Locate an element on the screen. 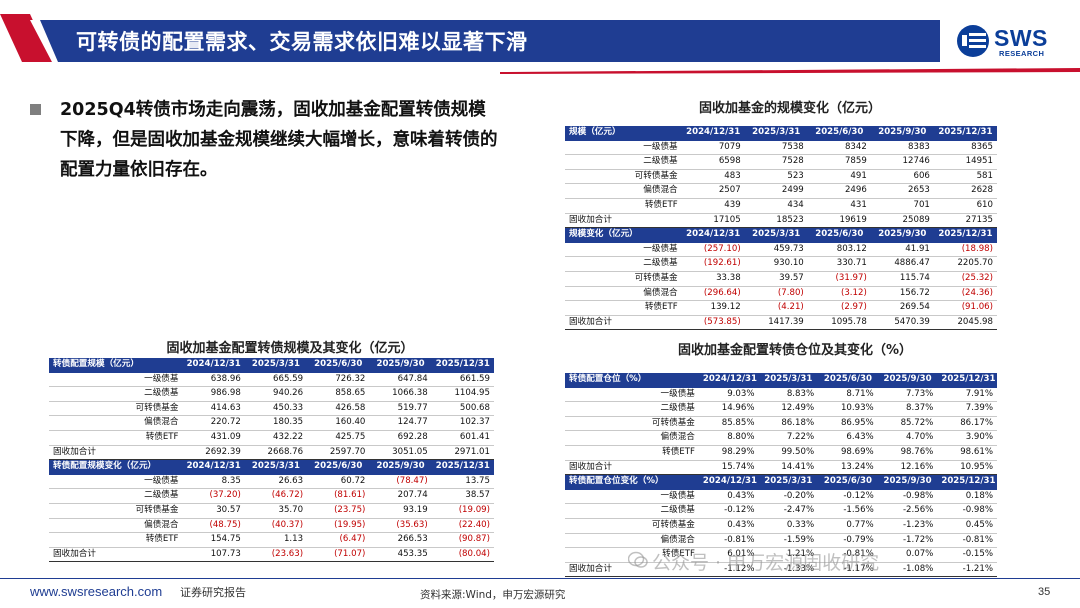 The image size is (1080, 608). page-number: 35 is located at coordinates (1044, 592).